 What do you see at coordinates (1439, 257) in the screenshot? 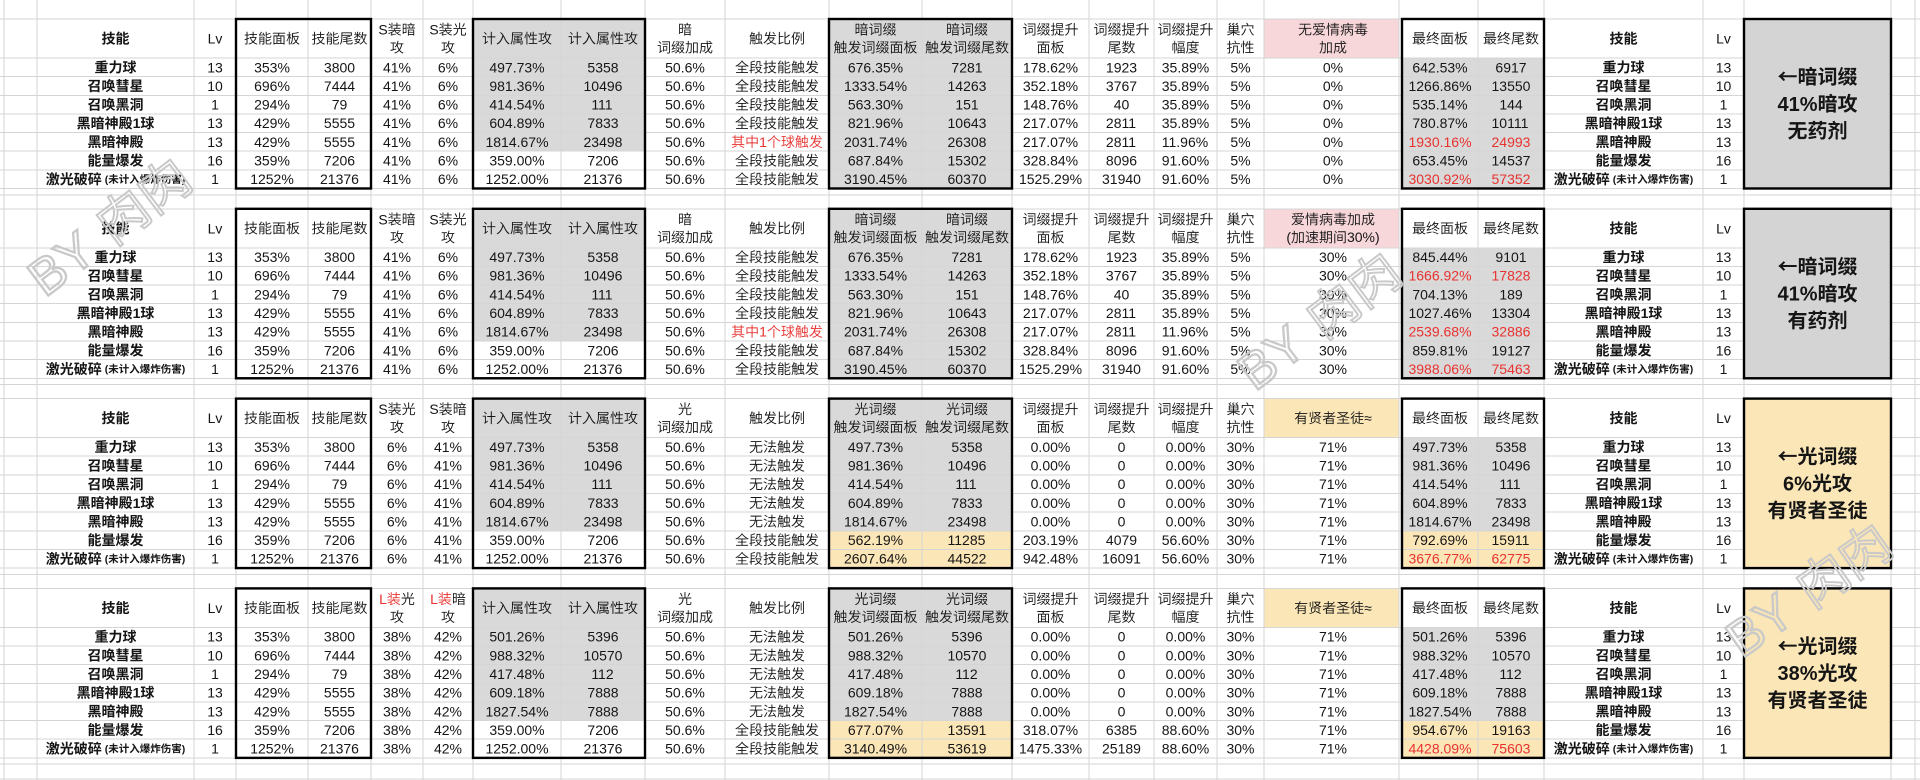
I see `svg-text: 845.44%` at bounding box center [1439, 257].